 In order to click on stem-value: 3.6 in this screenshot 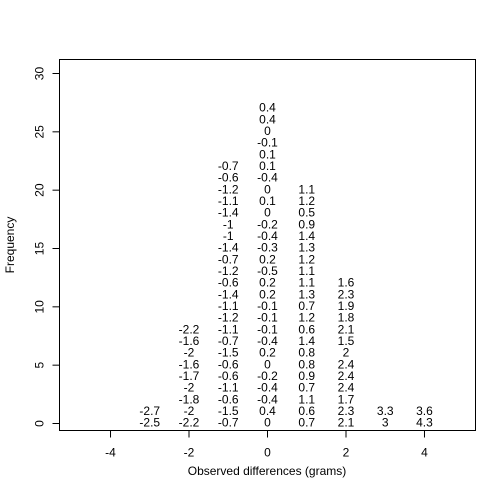, I will do `click(424, 411)`.